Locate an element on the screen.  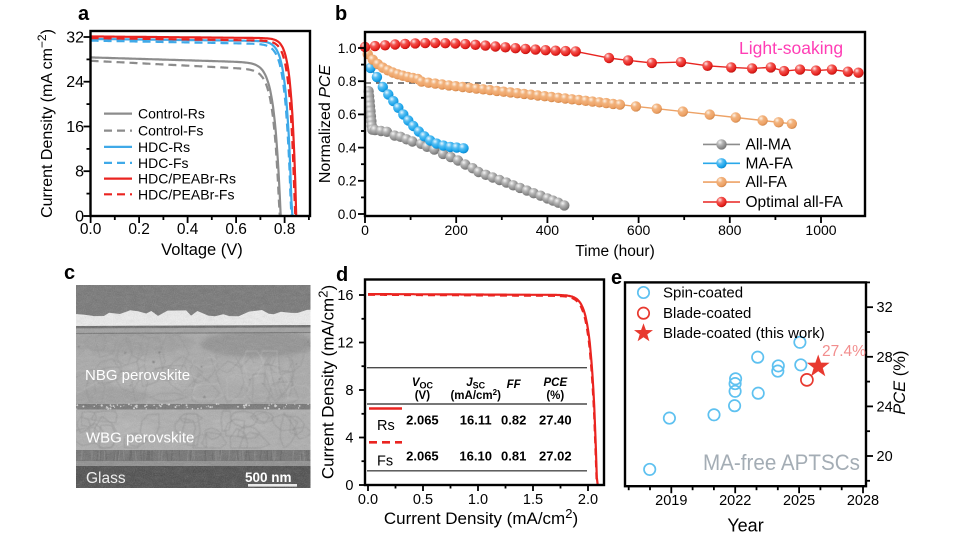
svg-text: 1000 is located at coordinates (820, 230).